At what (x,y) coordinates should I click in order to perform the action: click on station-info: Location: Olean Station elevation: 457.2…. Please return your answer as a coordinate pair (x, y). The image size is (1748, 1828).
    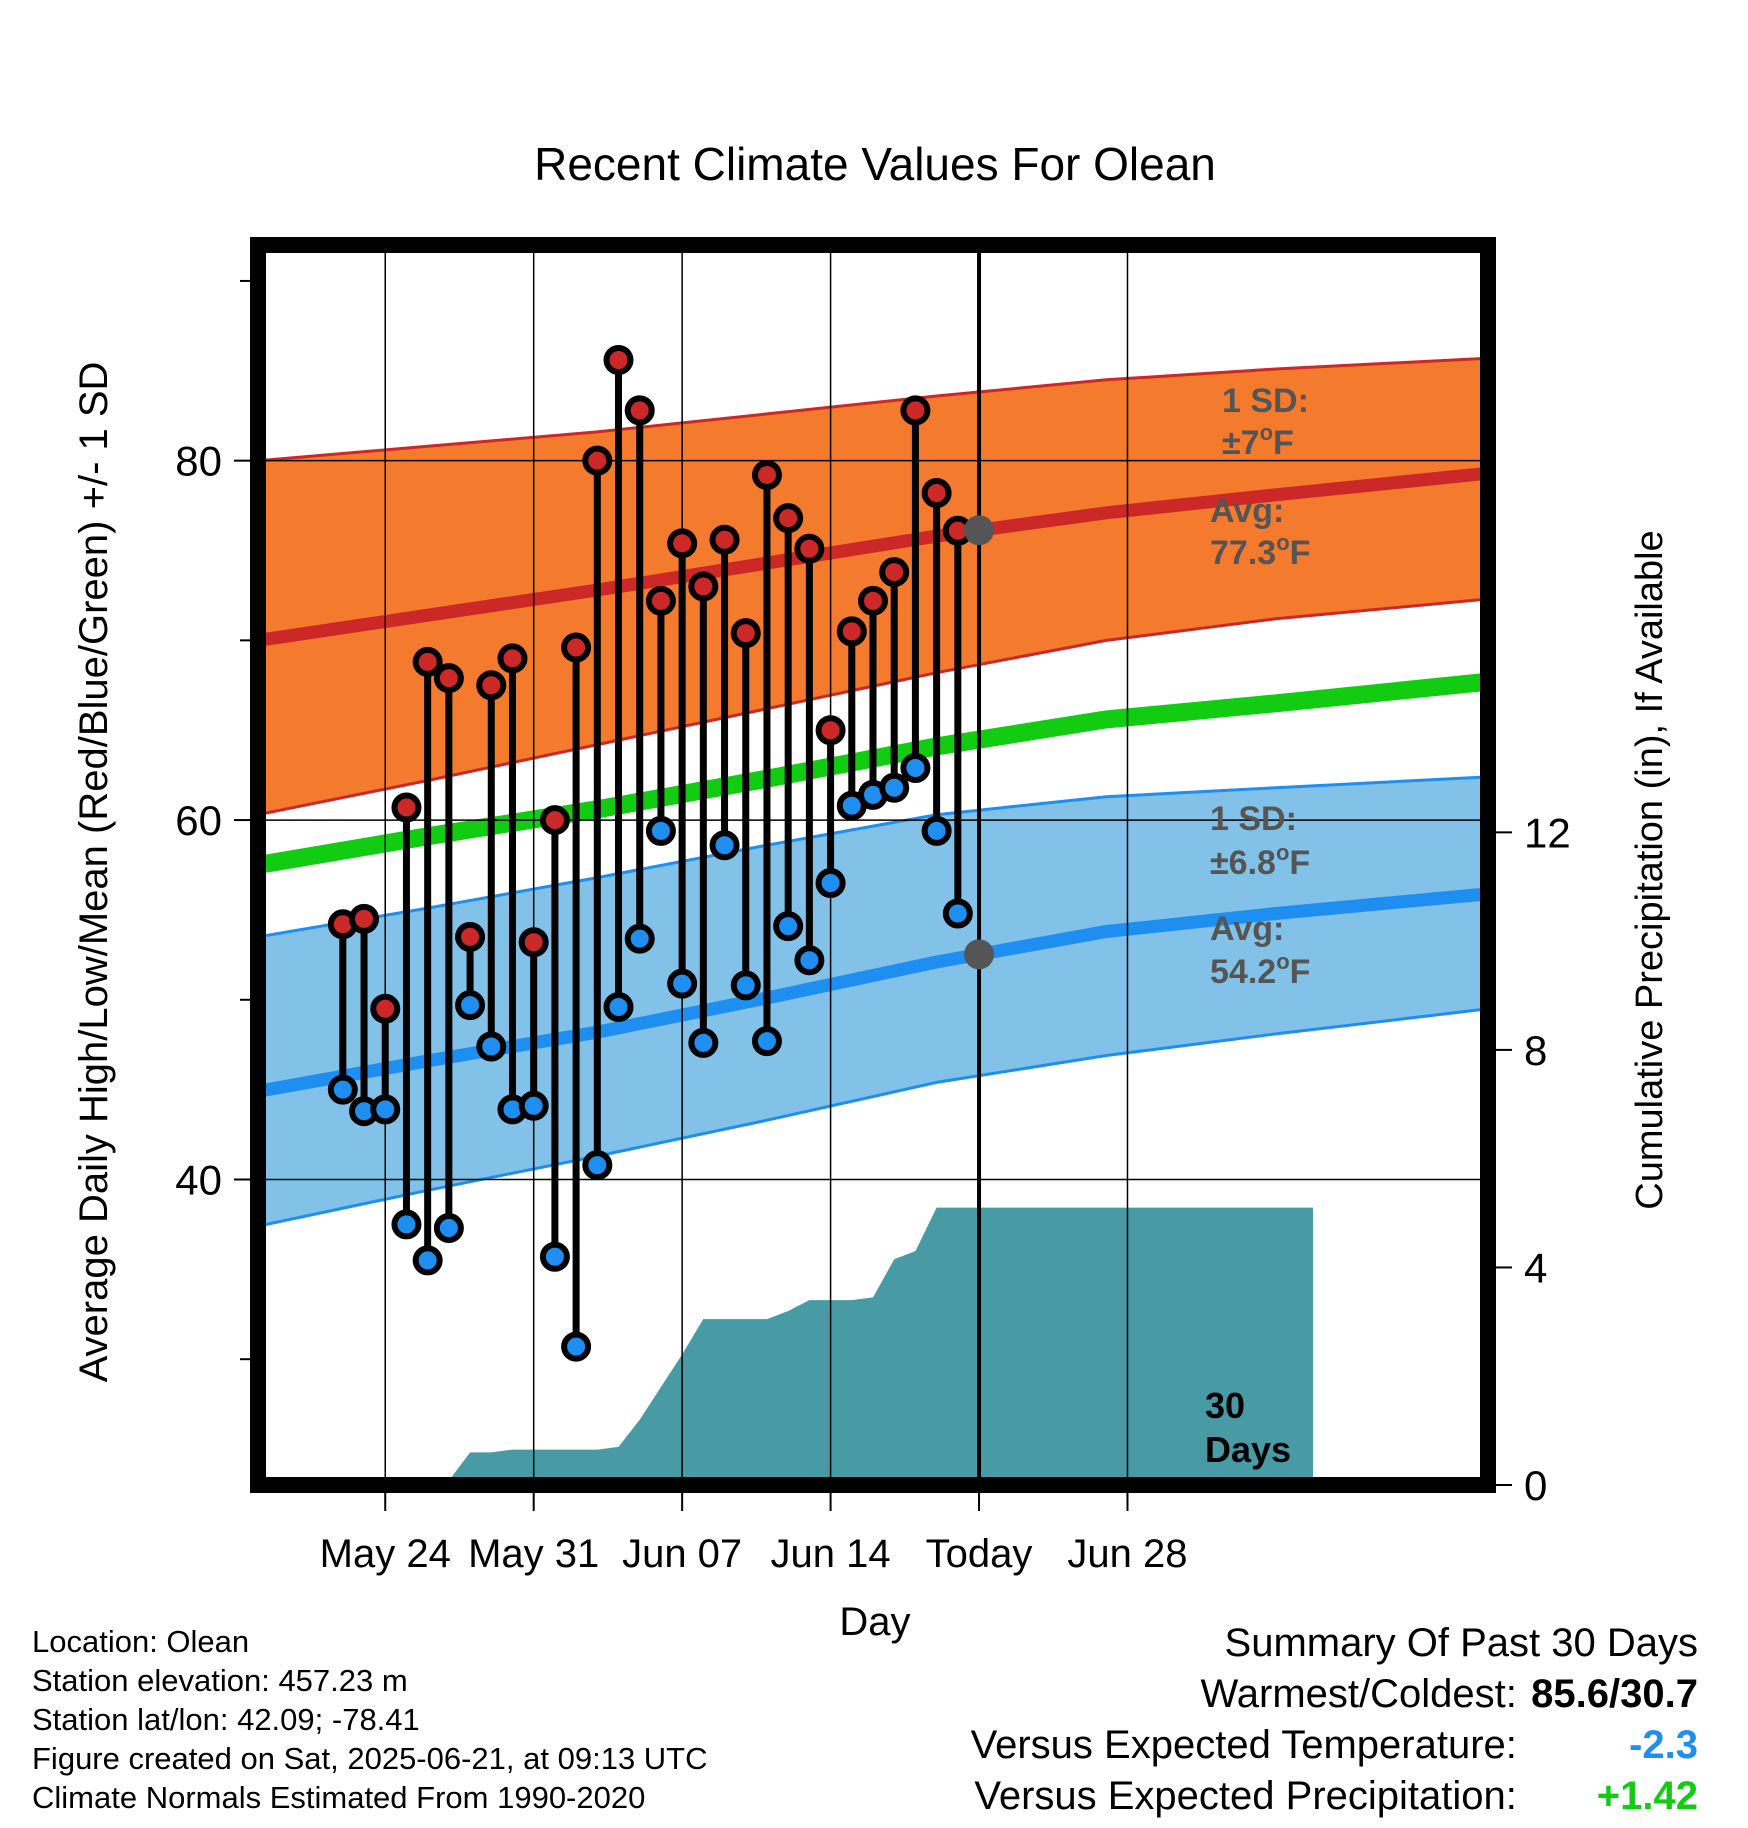
    Looking at the image, I should click on (482, 1719).